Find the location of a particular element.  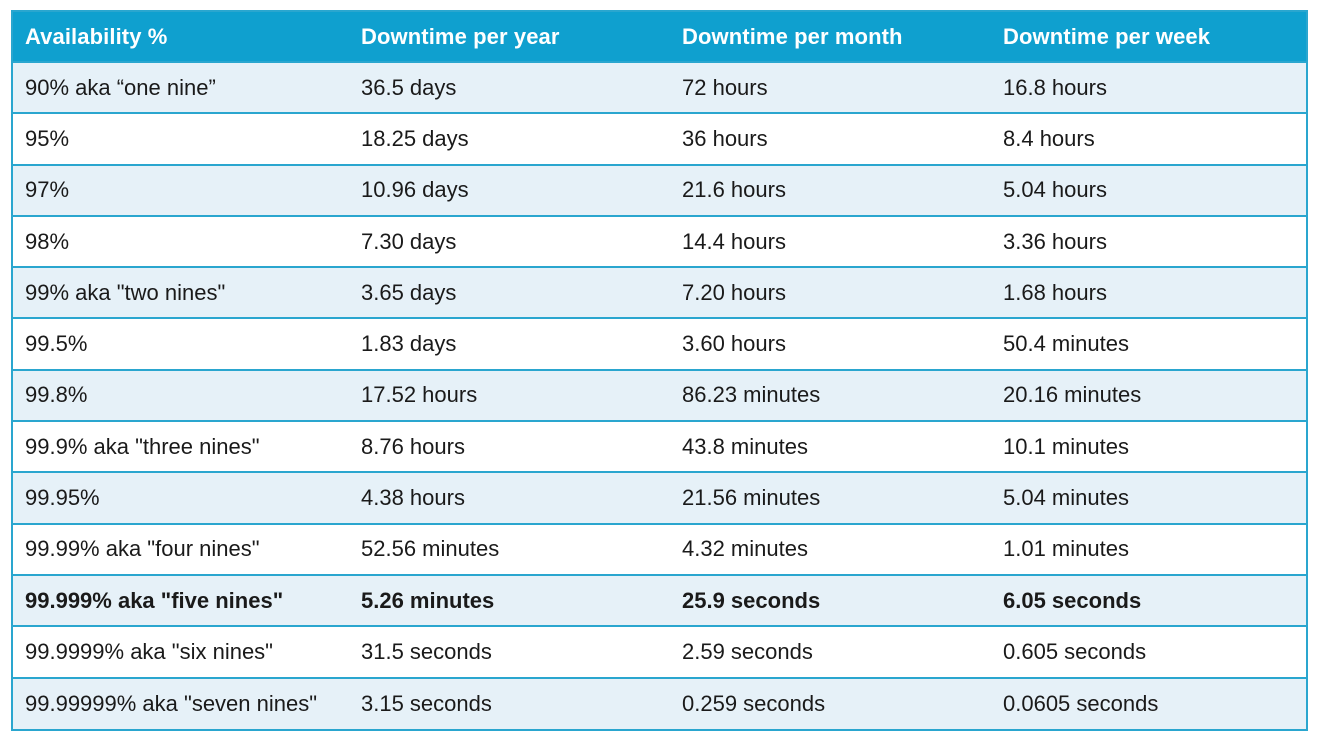

availability-cell: 99.999% aka "five nines" is located at coordinates (154, 600).